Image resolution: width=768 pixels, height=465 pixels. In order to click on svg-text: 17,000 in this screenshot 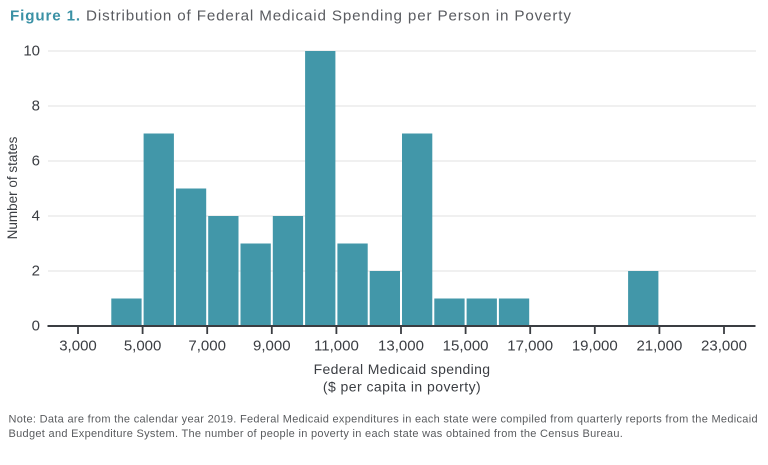, I will do `click(530, 346)`.